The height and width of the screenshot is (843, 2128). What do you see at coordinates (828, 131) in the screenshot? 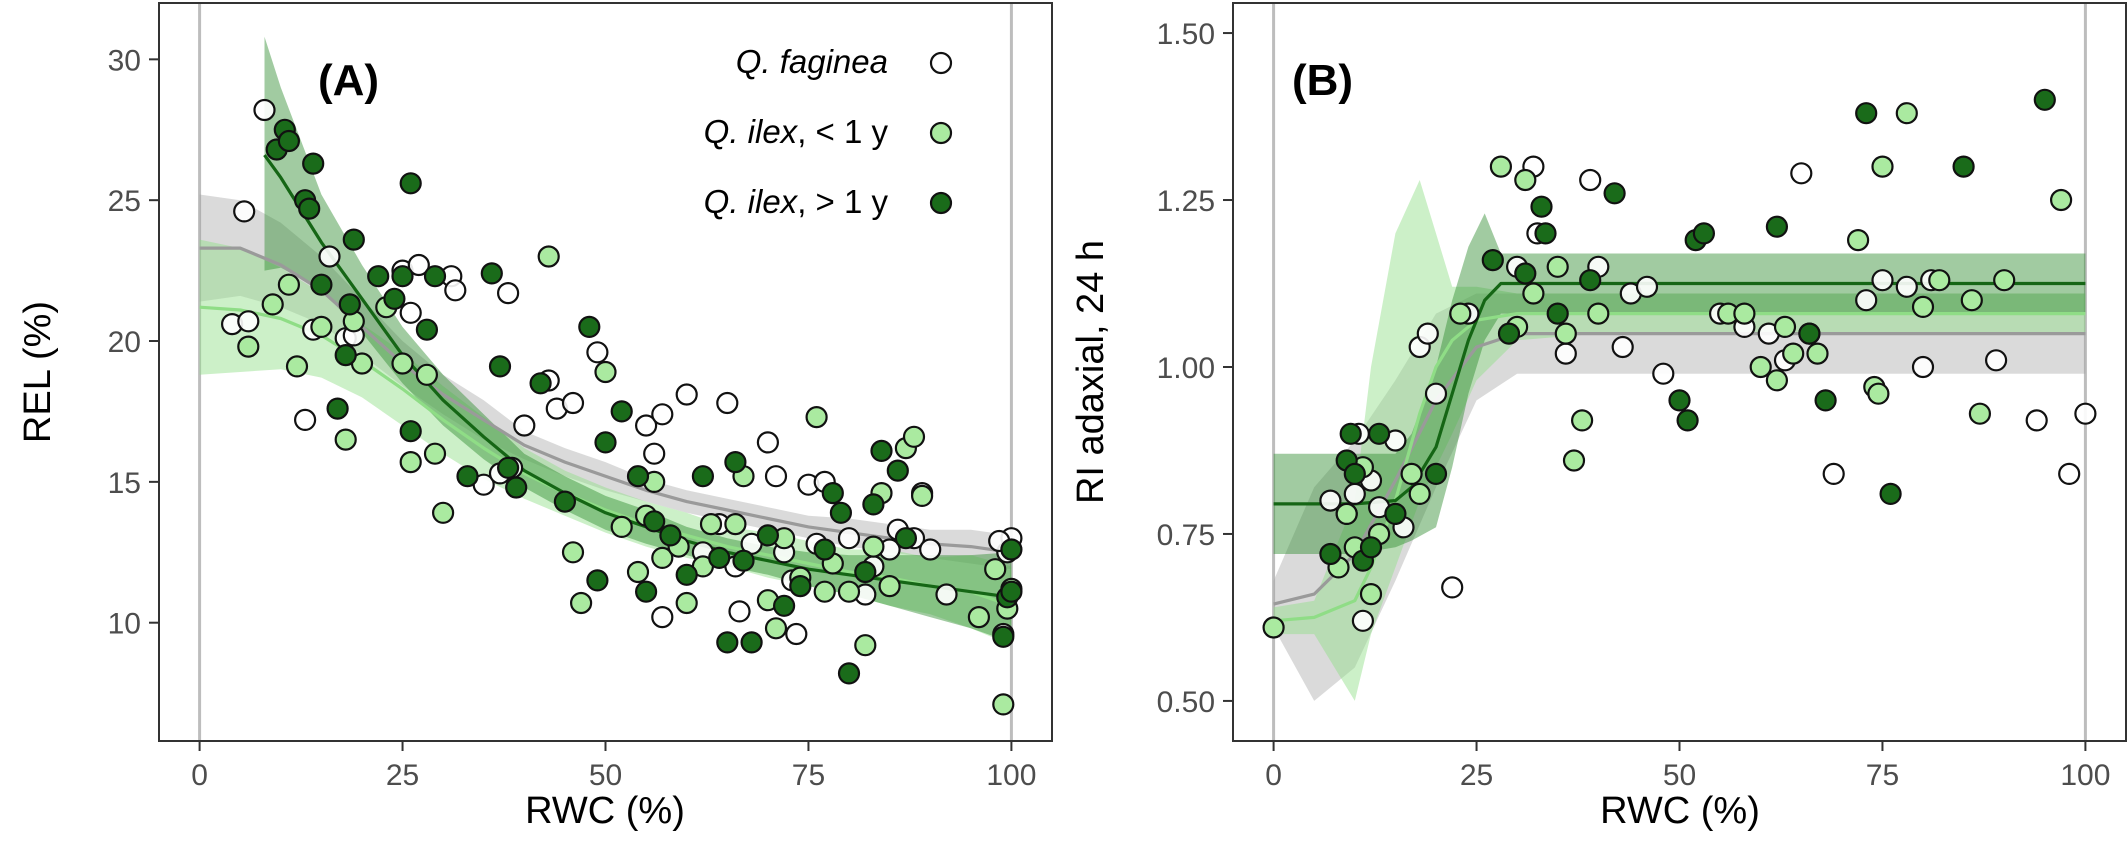
I see `legend: Q. faginea Q. ilex, < 1 y Q. ilex, > 1 y` at bounding box center [828, 131].